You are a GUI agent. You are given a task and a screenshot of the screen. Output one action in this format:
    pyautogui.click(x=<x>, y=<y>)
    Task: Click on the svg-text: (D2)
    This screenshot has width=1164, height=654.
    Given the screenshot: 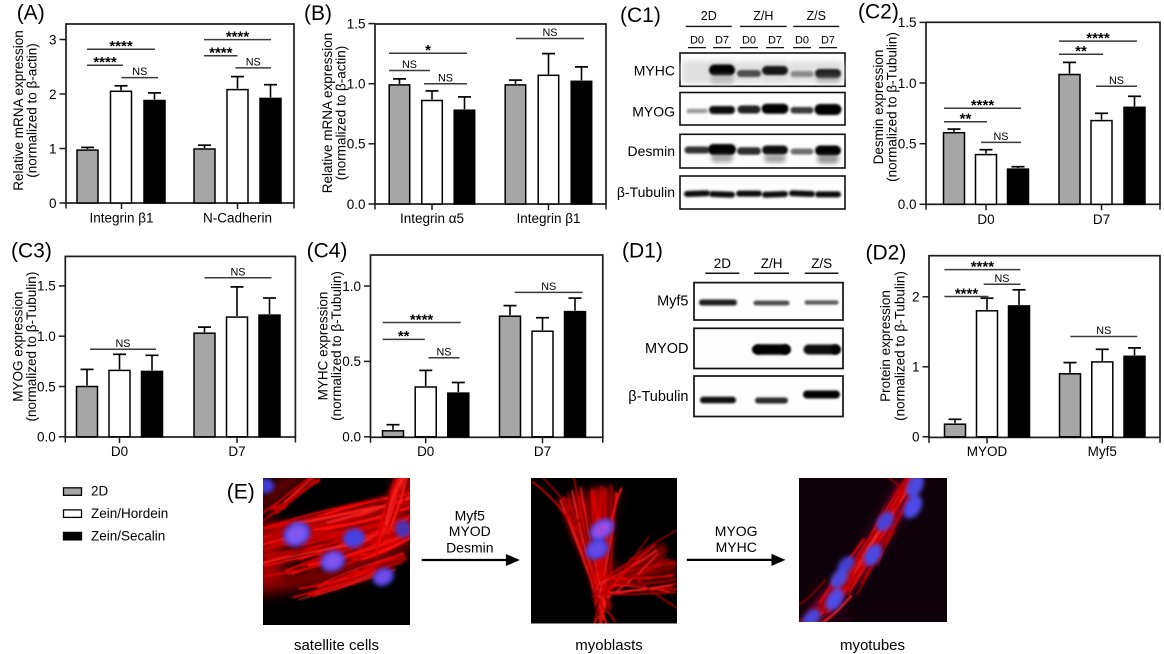 What is the action you would take?
    pyautogui.click(x=886, y=252)
    